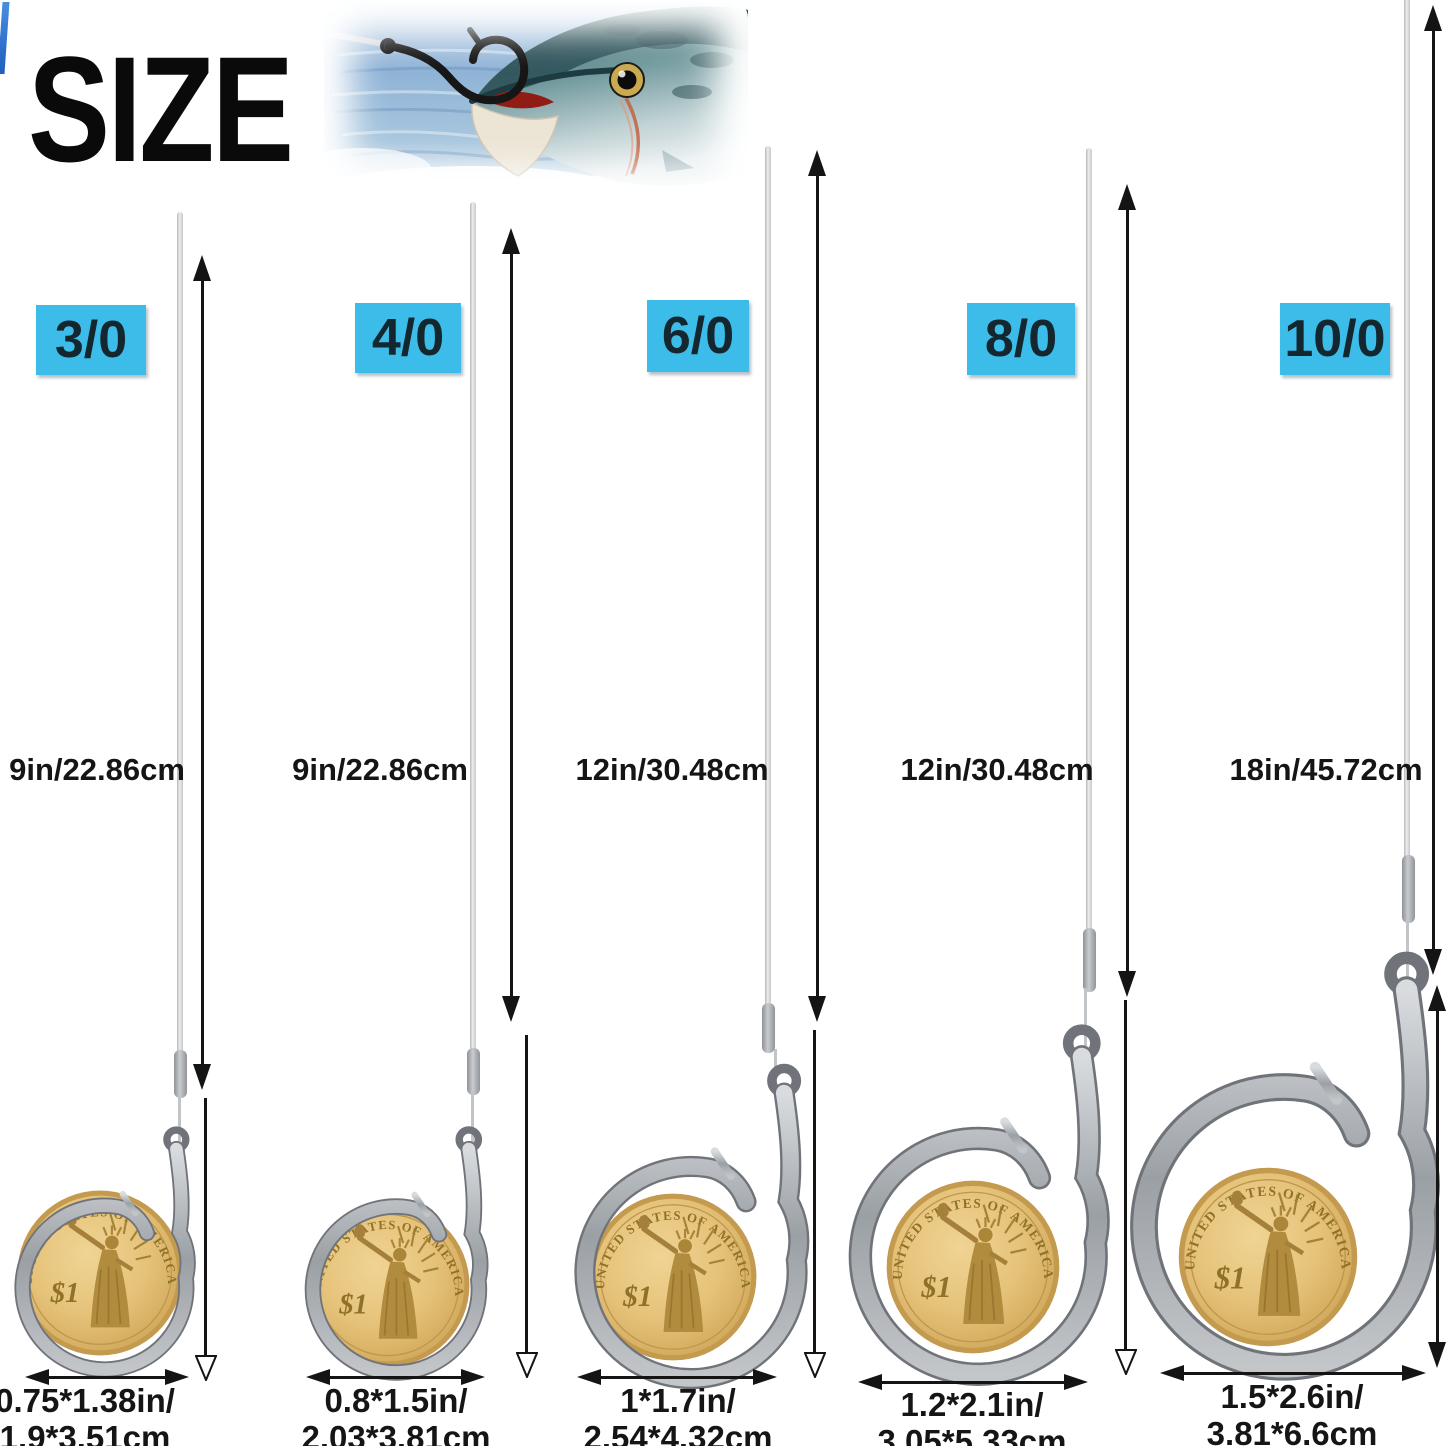 Image resolution: width=1446 pixels, height=1446 pixels. Describe the element at coordinates (1437, 1355) in the screenshot. I see `hook-height-arrow-down-head` at that location.